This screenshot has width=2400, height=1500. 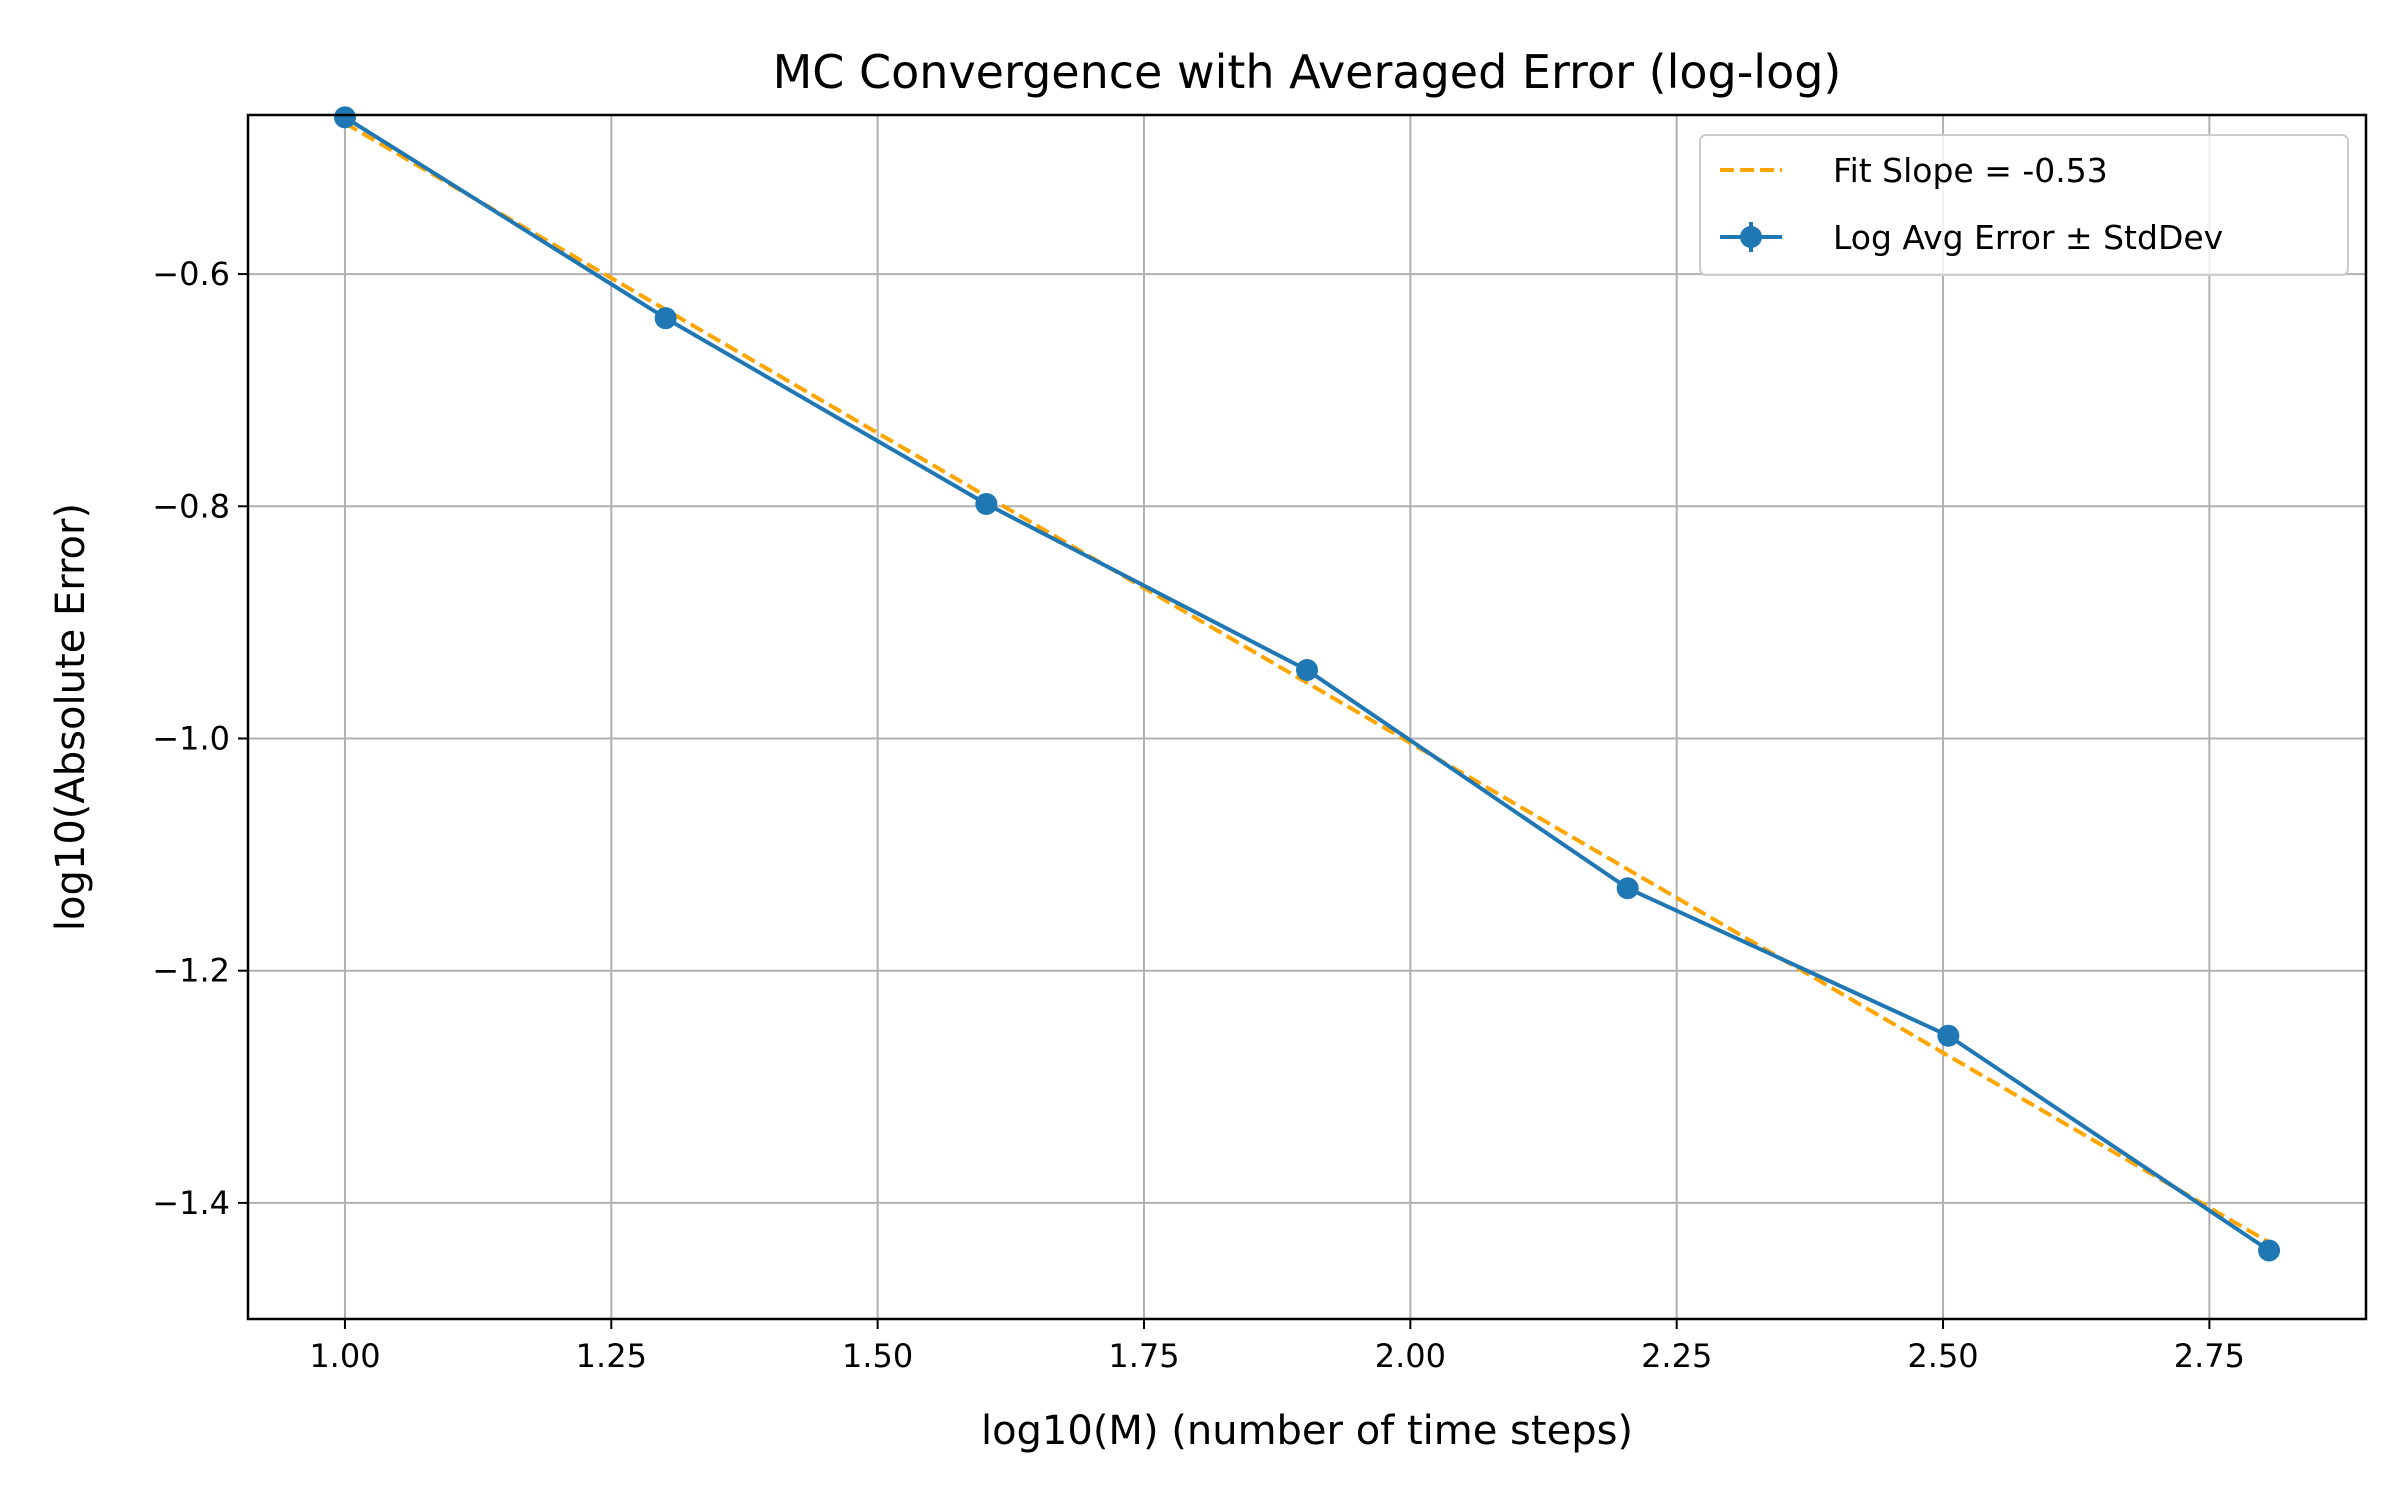 I want to click on y-tick-label: −0.6, so click(x=191, y=274).